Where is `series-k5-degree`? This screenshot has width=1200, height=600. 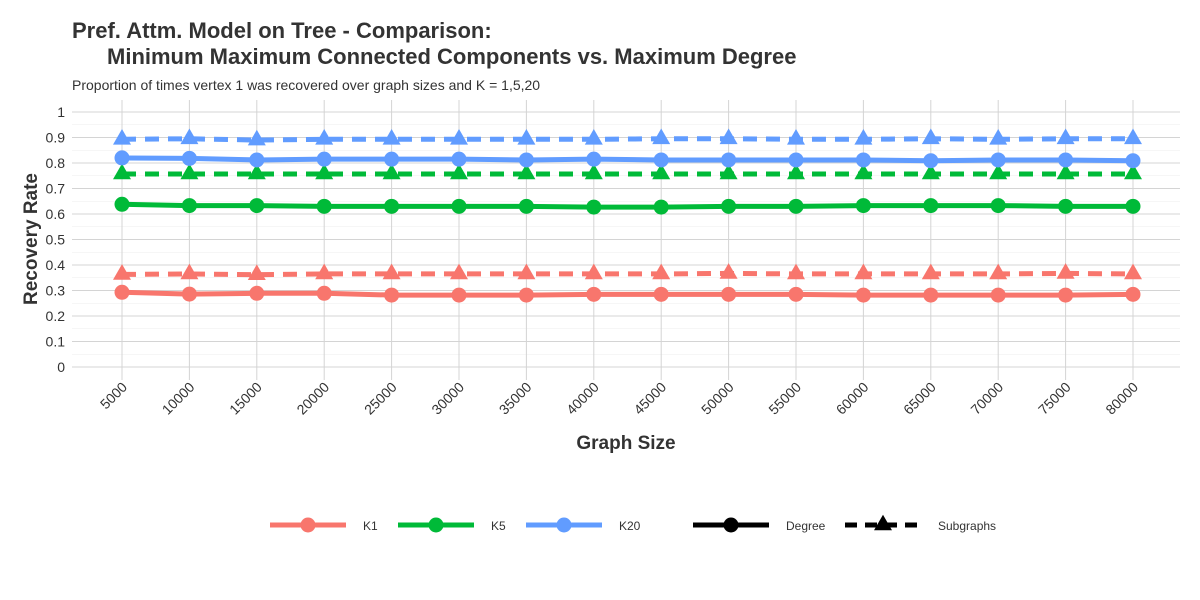
series-k5-degree is located at coordinates (627, 205).